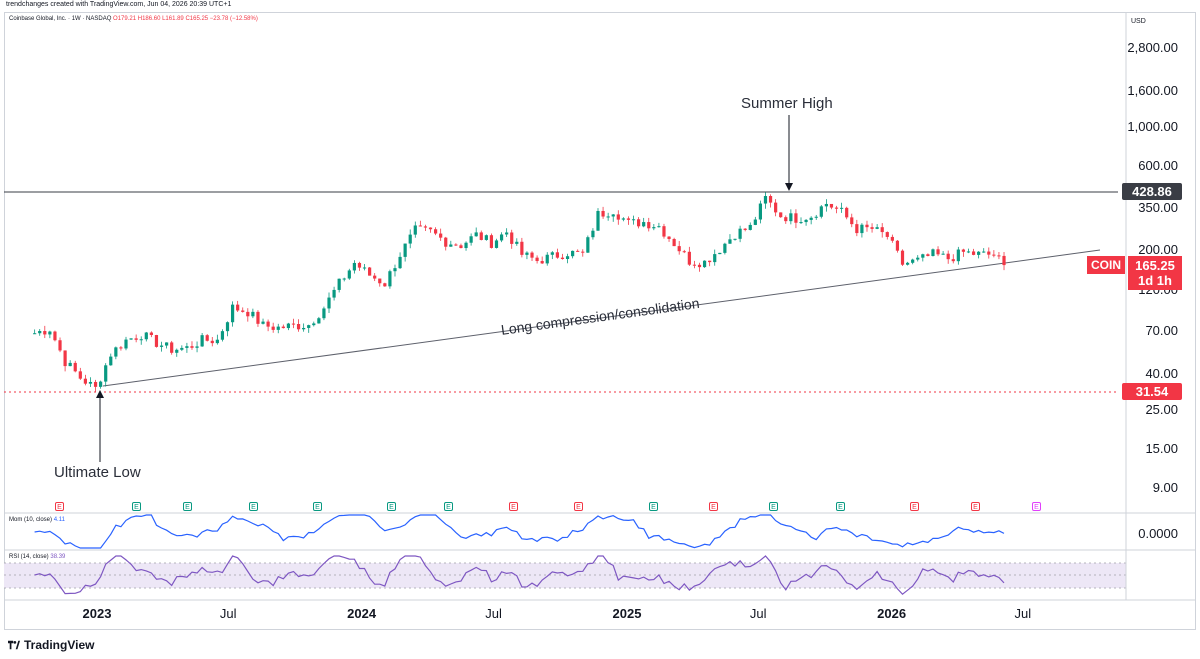 The height and width of the screenshot is (659, 1200). What do you see at coordinates (29, 557) in the screenshot?
I see `rsi-label: RSI (14, close)` at bounding box center [29, 557].